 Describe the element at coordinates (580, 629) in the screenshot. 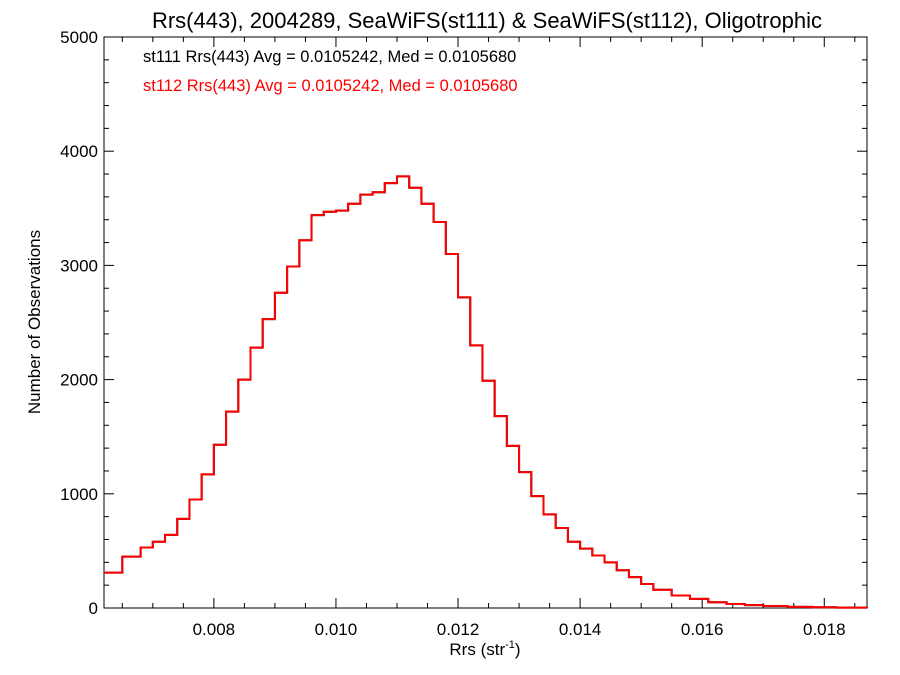

I see `x-tick-label: 0.014` at that location.